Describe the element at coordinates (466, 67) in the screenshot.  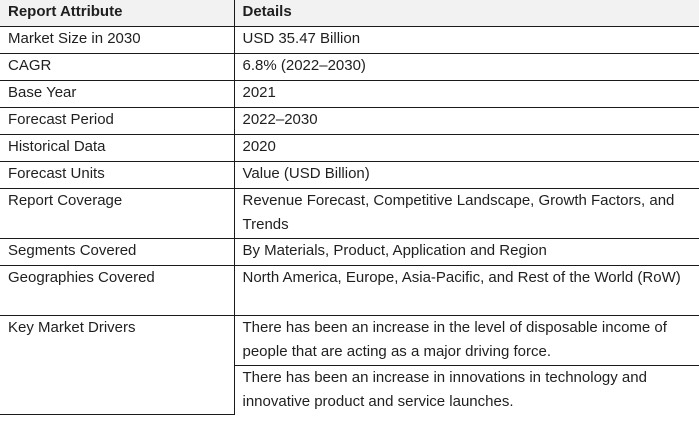
I see `row-details-cagr: 6.8% (2022–2030)` at that location.